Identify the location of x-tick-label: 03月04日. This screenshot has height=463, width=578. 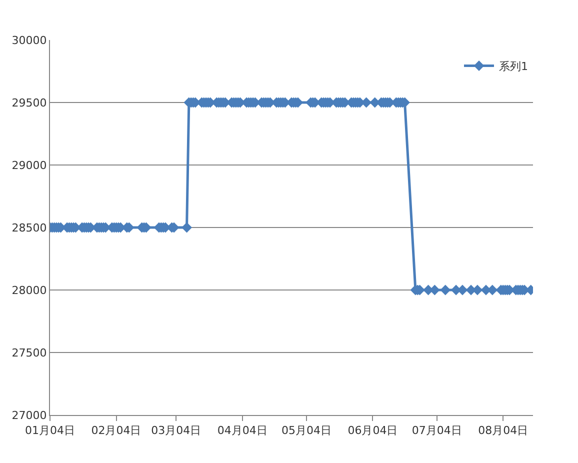
(176, 431).